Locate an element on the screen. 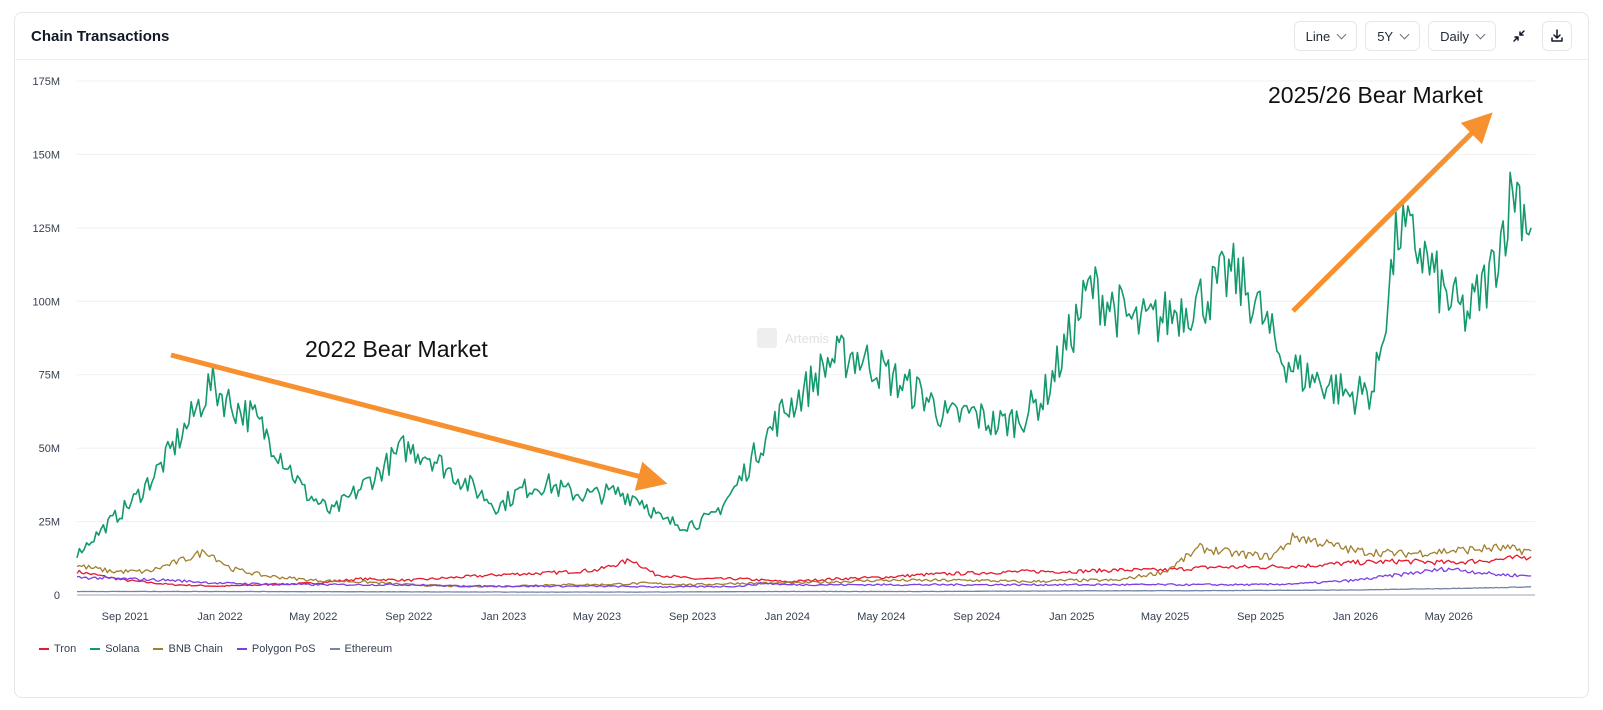 Image resolution: width=1603 pixels, height=710 pixels. range-label: 5Y is located at coordinates (1385, 36).